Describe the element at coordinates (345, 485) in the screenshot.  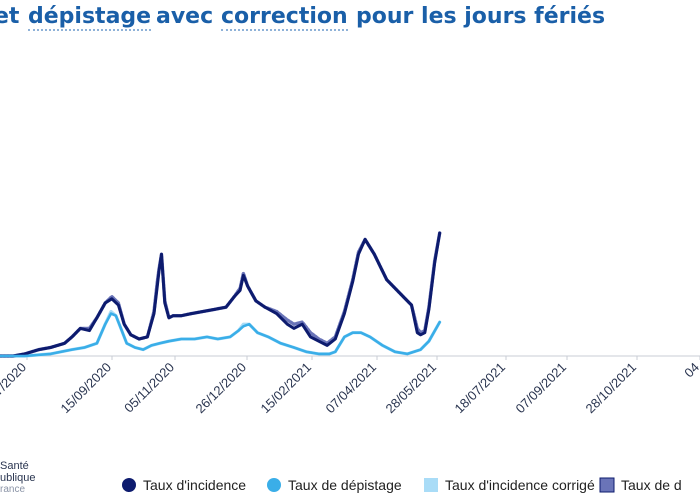
I see `legend-label-1: Taux de dépistage` at that location.